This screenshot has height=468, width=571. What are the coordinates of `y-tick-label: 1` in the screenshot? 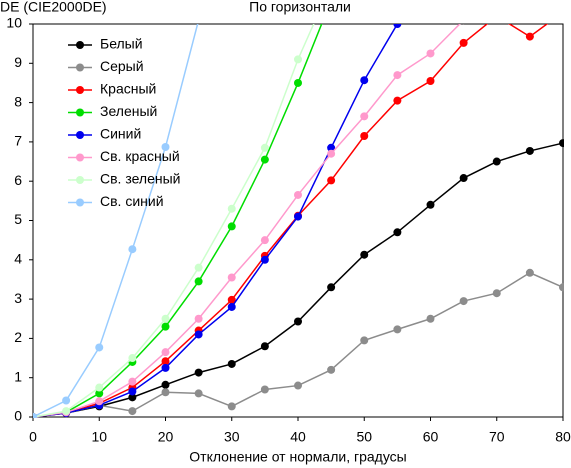 It's located at (18, 376).